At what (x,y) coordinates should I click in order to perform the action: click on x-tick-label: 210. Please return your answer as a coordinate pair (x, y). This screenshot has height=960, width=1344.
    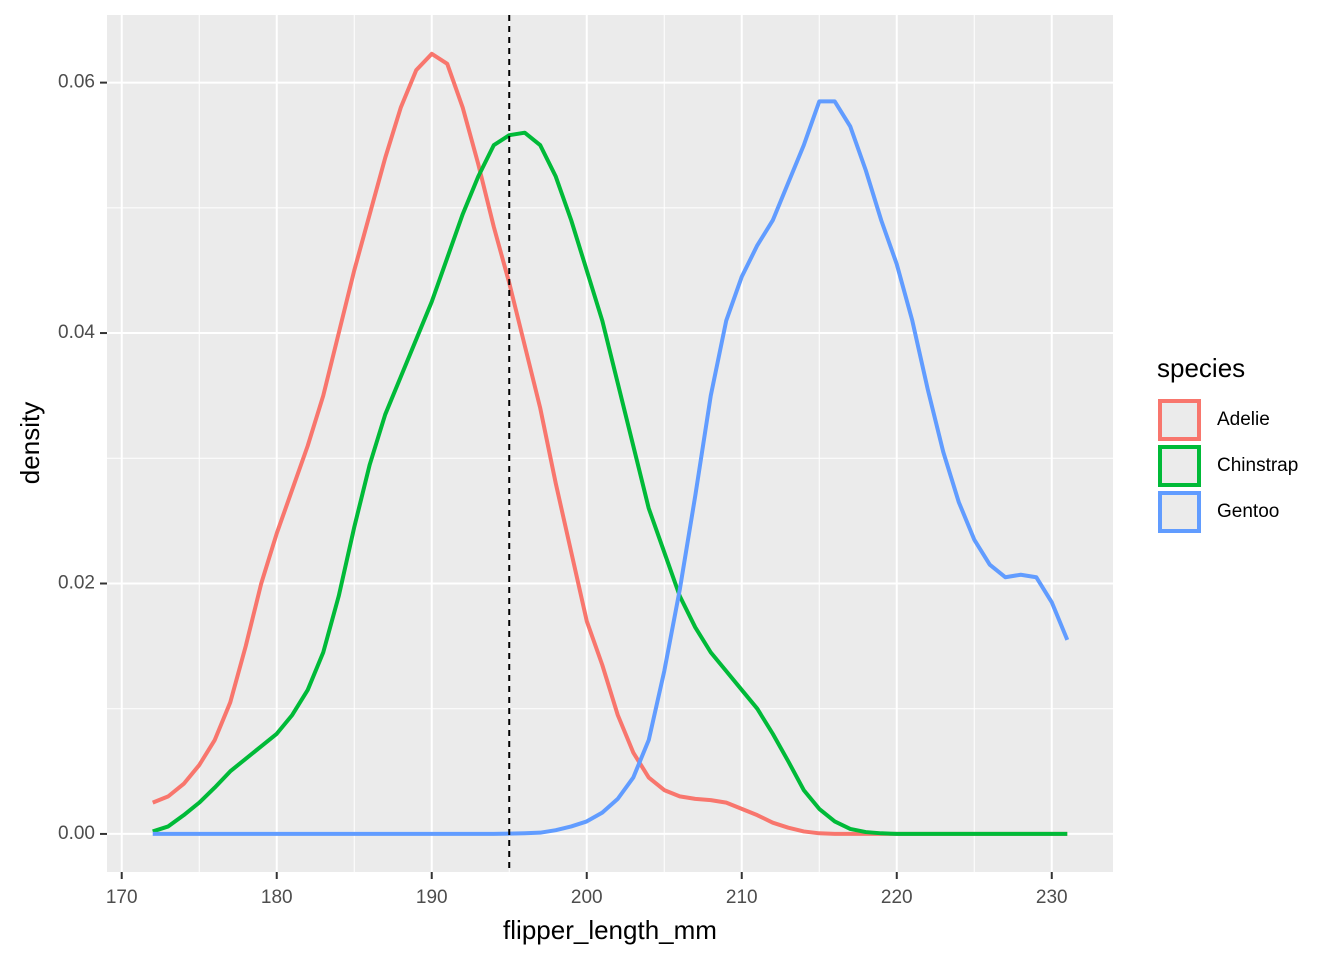
    Looking at the image, I should click on (742, 897).